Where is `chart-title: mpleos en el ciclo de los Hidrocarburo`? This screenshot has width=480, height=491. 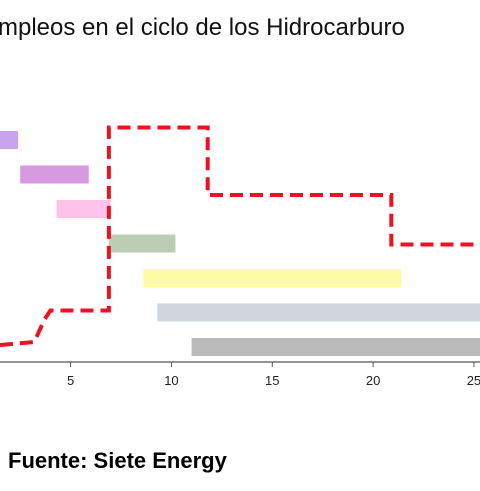
chart-title: mpleos en el ciclo de los Hidrocarburo is located at coordinates (202, 27).